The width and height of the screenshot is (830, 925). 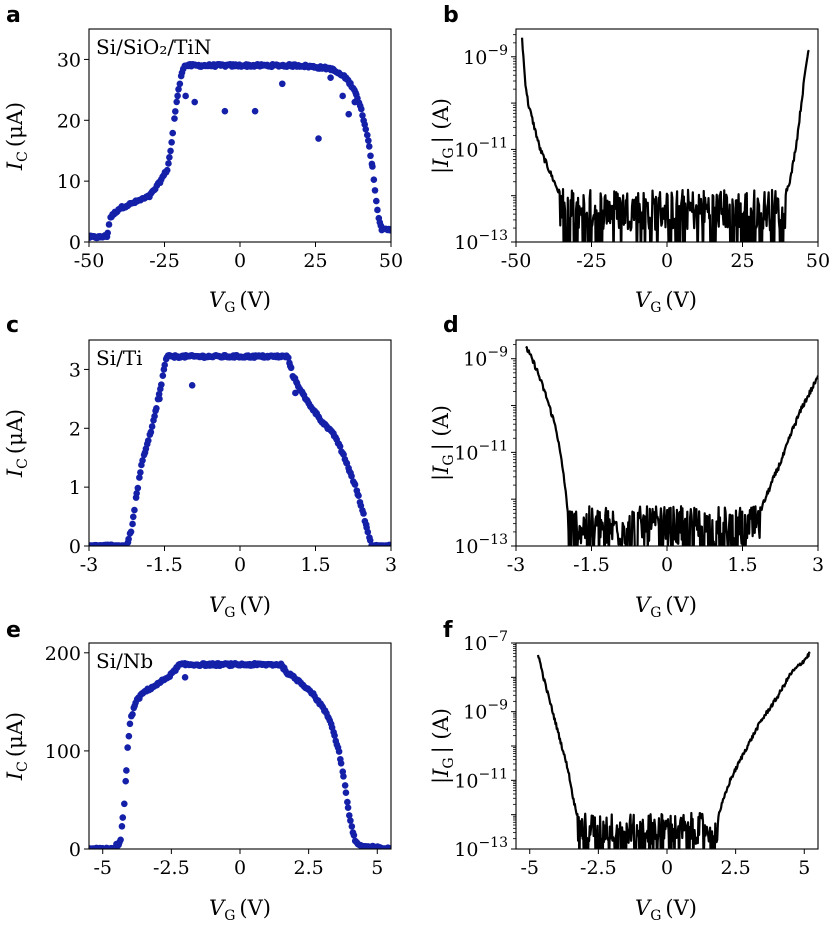 I want to click on x-tick-label: -3, so click(x=89, y=565).